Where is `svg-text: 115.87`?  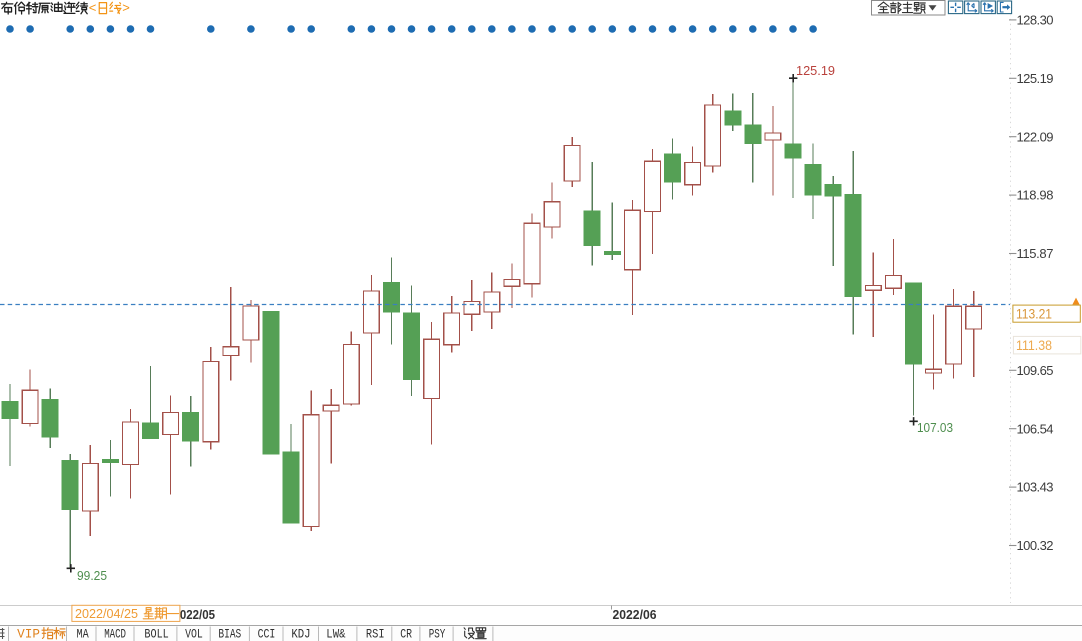
svg-text: 115.87 is located at coordinates (1035, 253).